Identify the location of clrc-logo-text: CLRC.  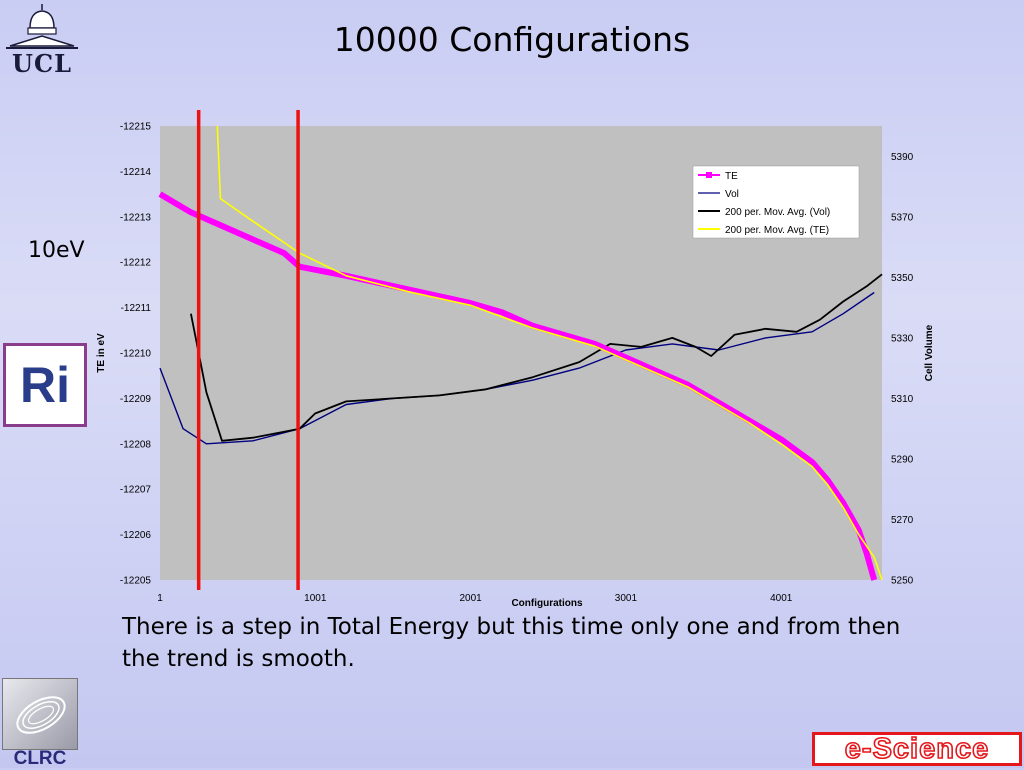
(40, 758).